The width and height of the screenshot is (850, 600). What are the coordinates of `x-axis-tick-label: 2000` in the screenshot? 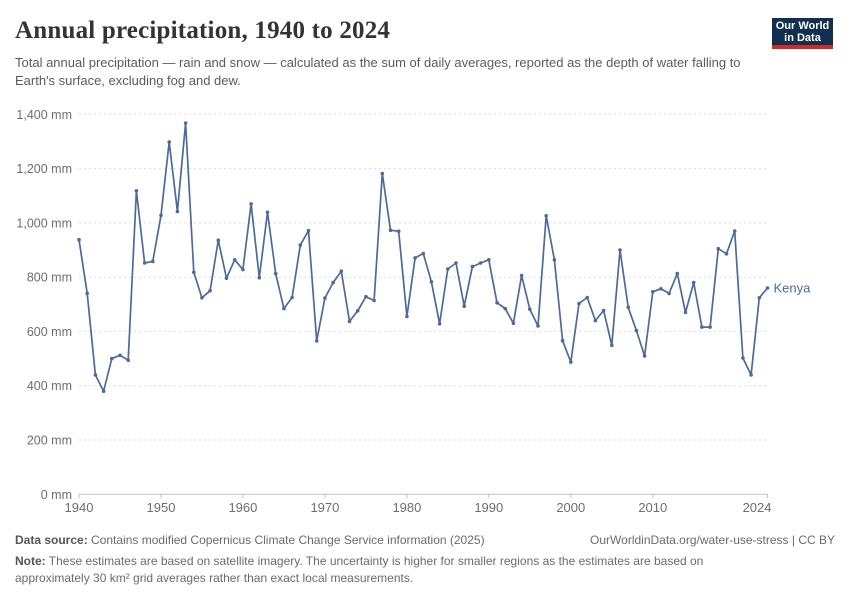 It's located at (570, 507).